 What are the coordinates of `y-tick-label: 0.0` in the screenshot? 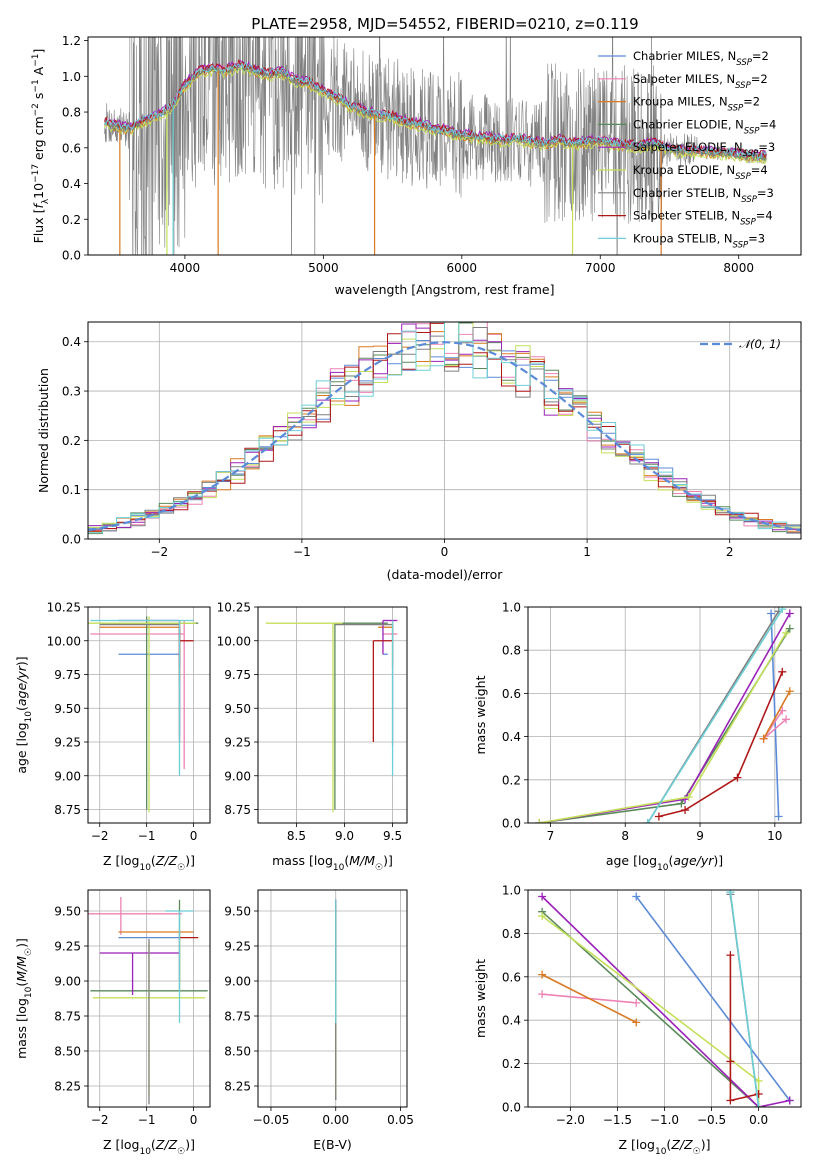 It's located at (511, 1108).